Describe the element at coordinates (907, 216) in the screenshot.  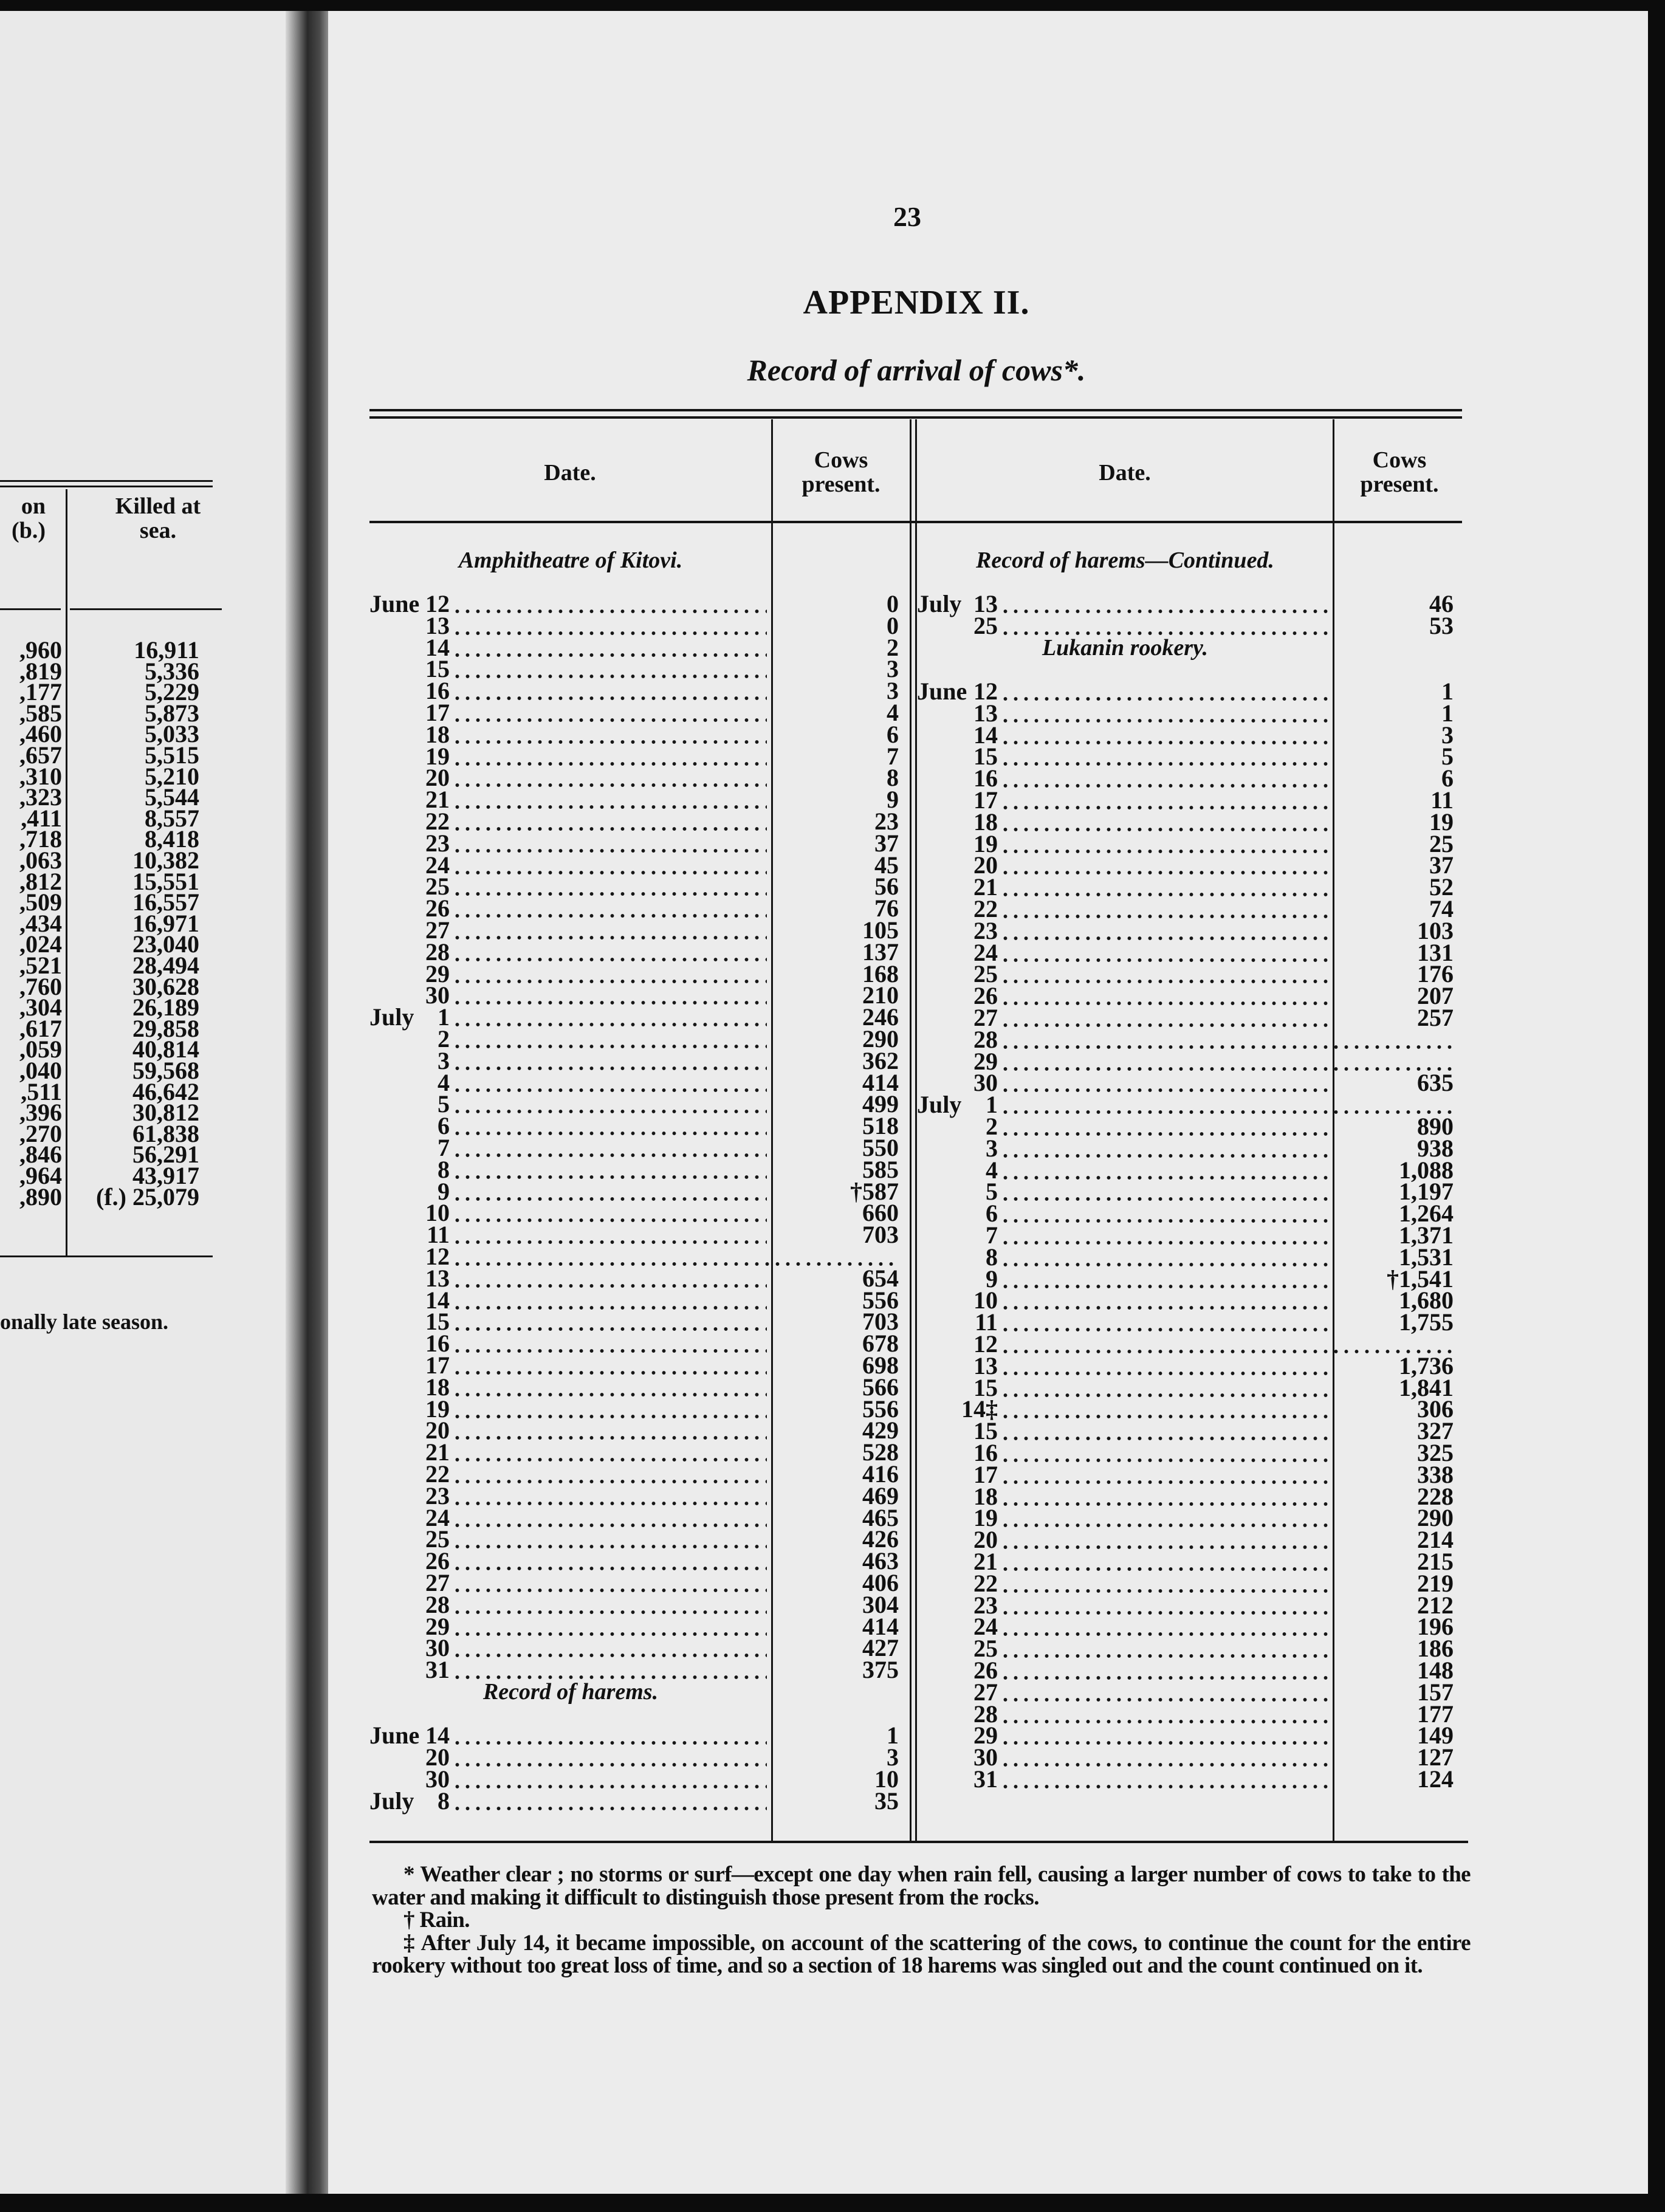
I see `page-number: 23` at that location.